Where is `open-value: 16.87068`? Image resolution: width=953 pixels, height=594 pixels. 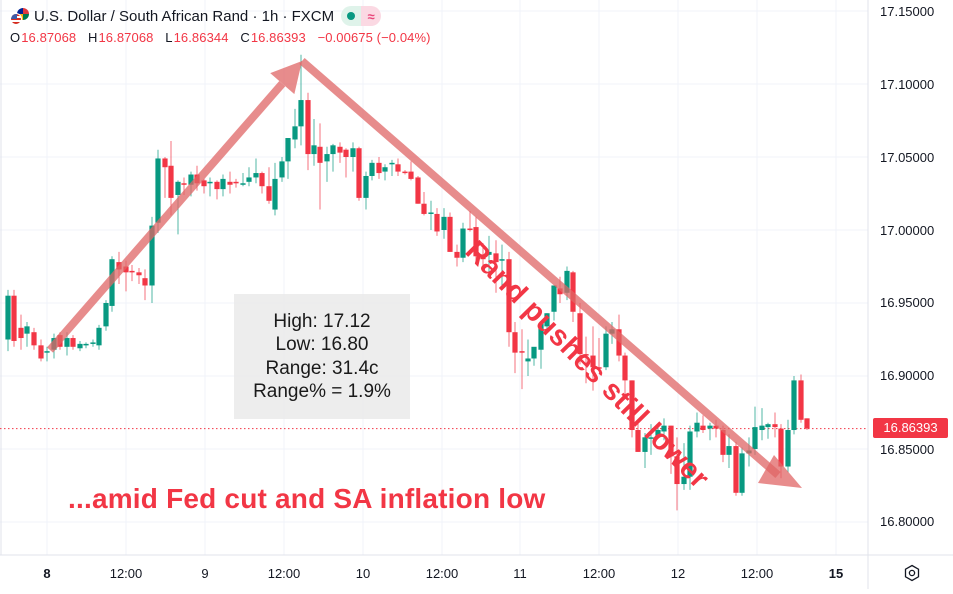 open-value: 16.87068 is located at coordinates (49, 37).